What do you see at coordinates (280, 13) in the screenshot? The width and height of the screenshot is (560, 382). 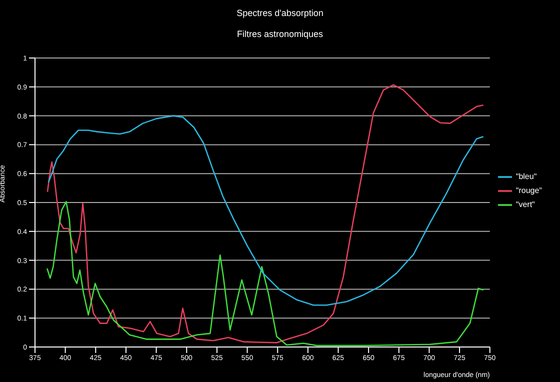 I see `chart-title: Spectres d'absorption` at bounding box center [280, 13].